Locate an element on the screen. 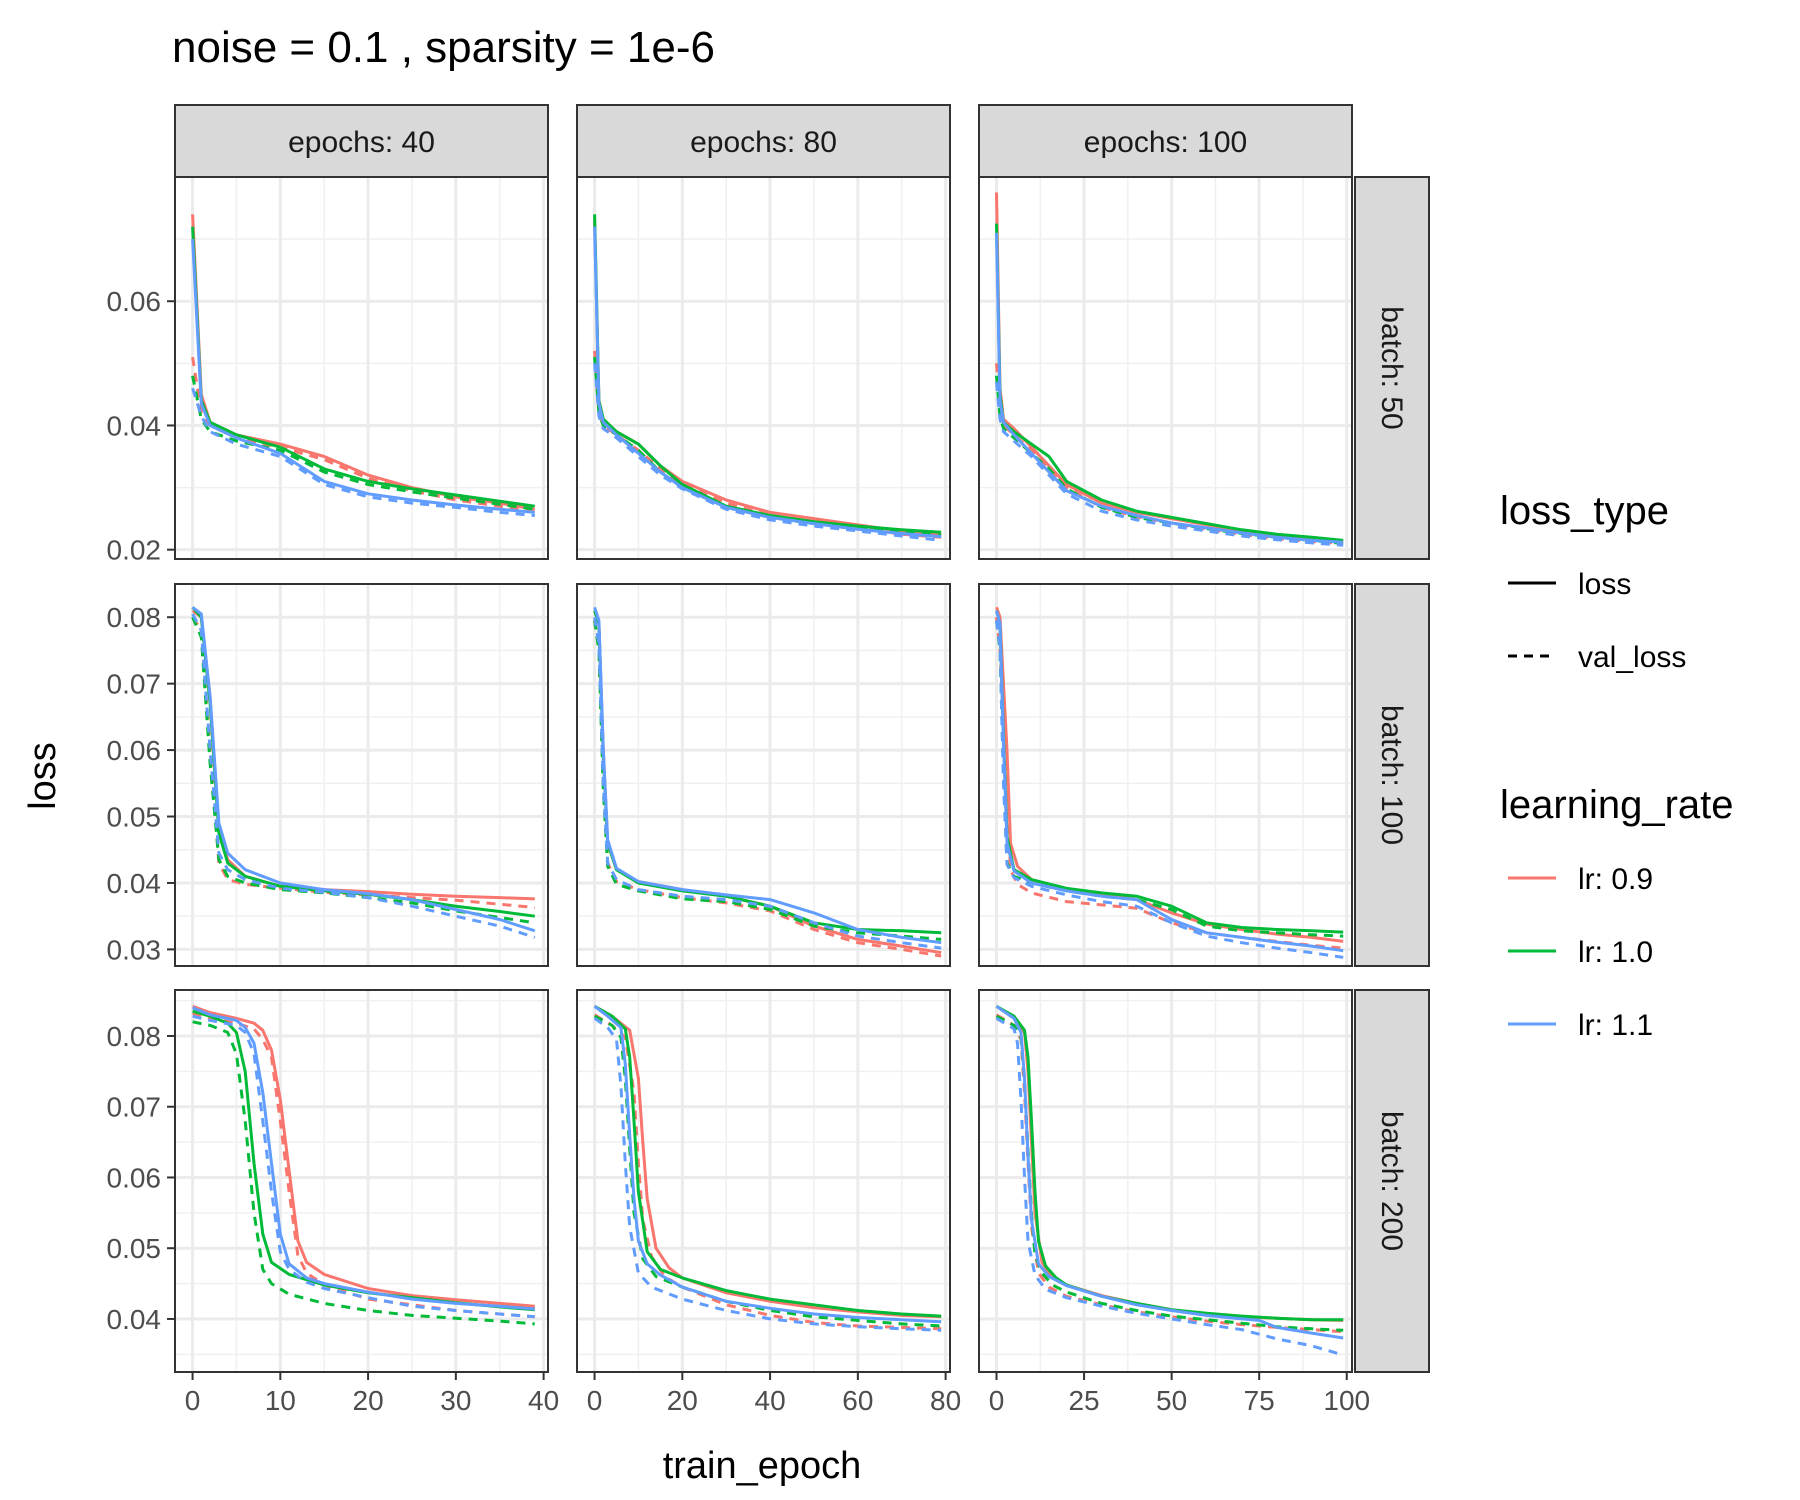  row-strip: batch: 50 is located at coordinates (1392, 368).